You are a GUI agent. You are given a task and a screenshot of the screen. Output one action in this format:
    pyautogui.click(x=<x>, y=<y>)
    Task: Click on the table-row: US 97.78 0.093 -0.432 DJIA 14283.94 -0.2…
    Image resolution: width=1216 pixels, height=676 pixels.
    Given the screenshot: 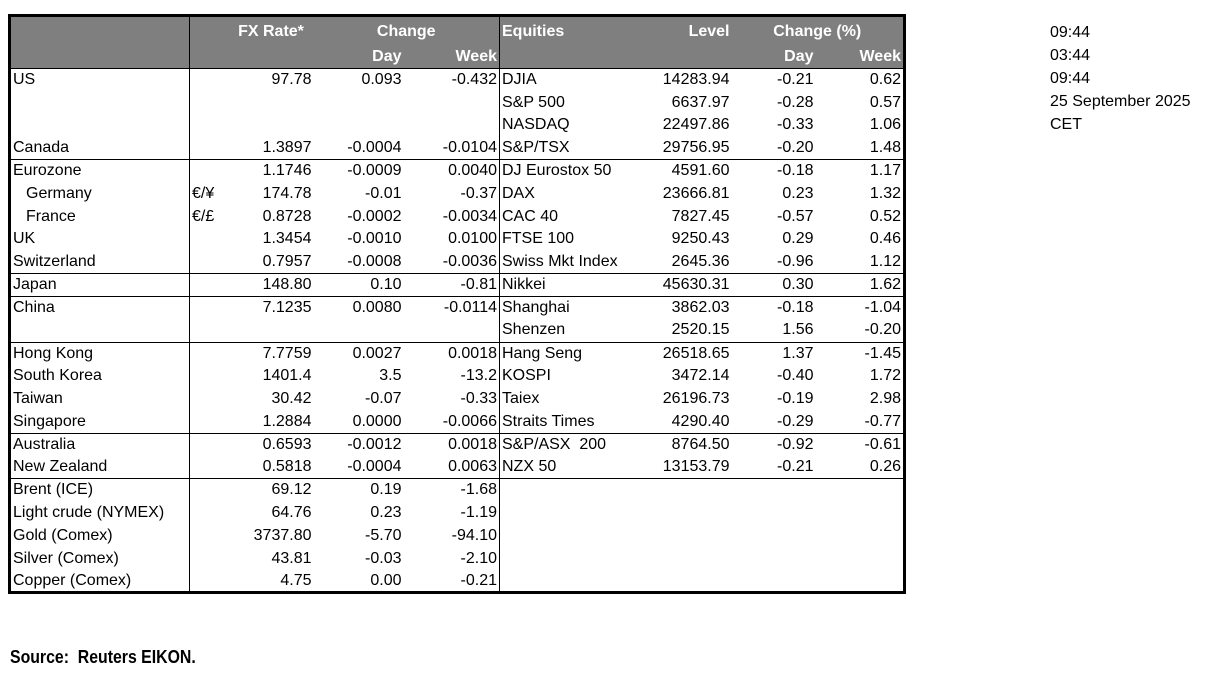 What is the action you would take?
    pyautogui.click(x=457, y=80)
    